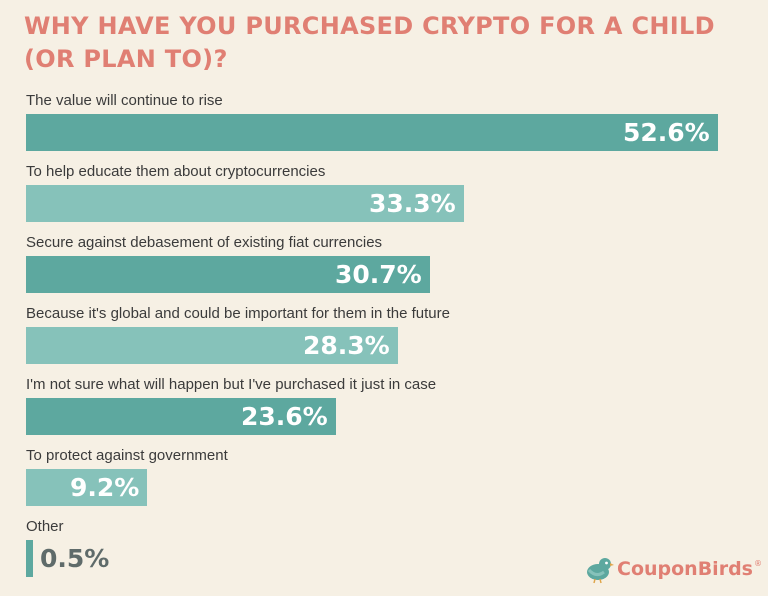  Describe the element at coordinates (386, 554) in the screenshot. I see `bar-row: Other 0.5%` at that location.